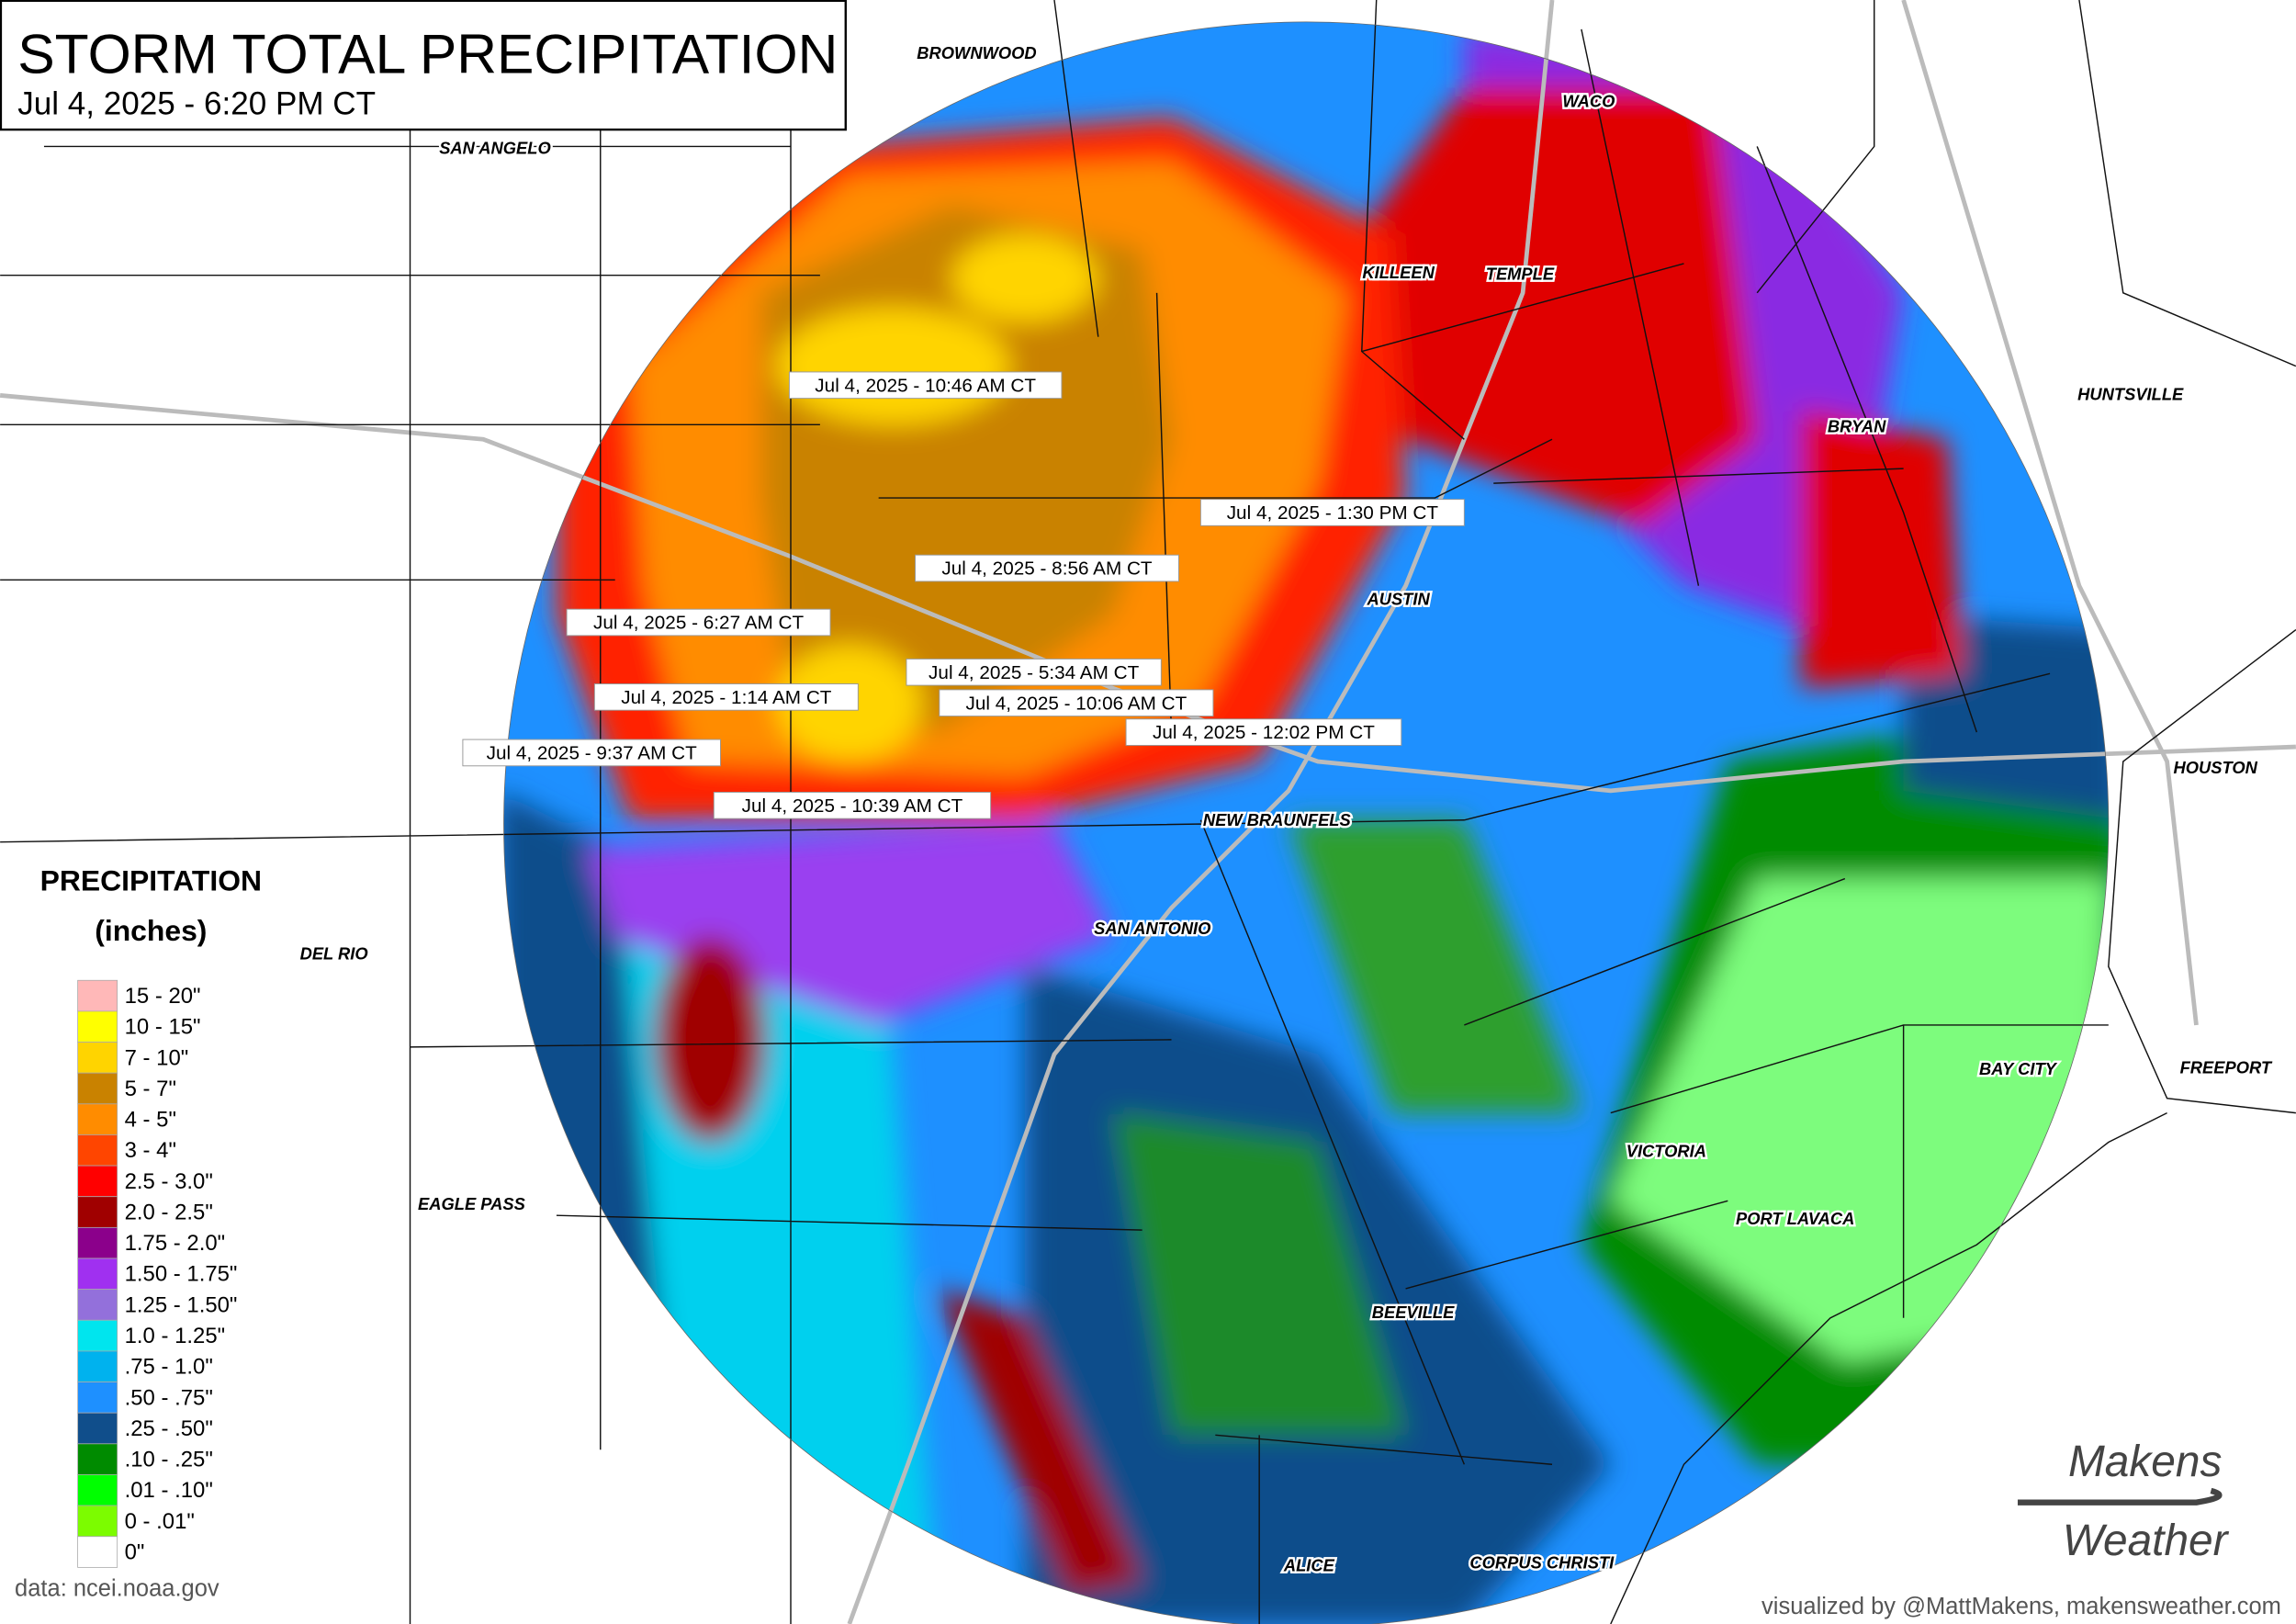 The width and height of the screenshot is (2296, 1624). What do you see at coordinates (197, 103) in the screenshot?
I see `subtitle: Jul 4, 2025 - 6:20 PM CT` at bounding box center [197, 103].